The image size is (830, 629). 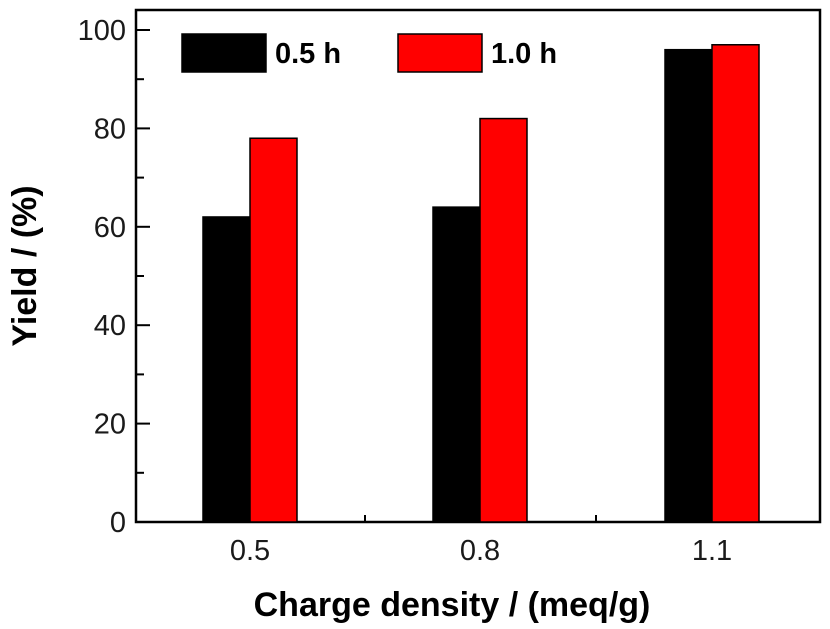 What do you see at coordinates (456, 364) in the screenshot?
I see `bar-series-1-0.8` at bounding box center [456, 364].